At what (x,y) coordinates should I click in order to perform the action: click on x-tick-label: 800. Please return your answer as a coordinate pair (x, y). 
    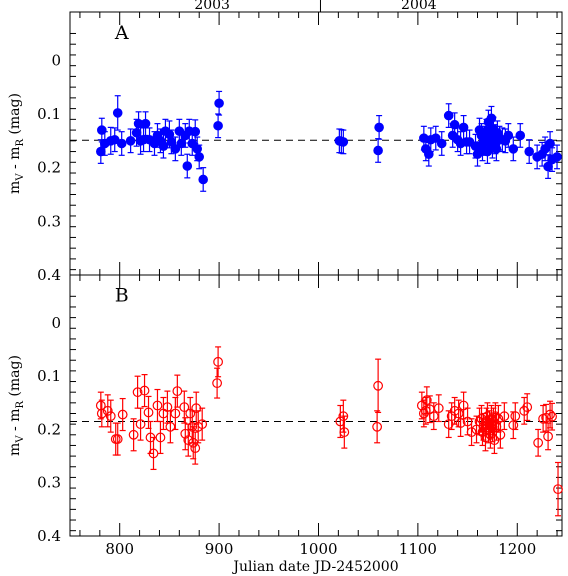
    Looking at the image, I should click on (119, 549).